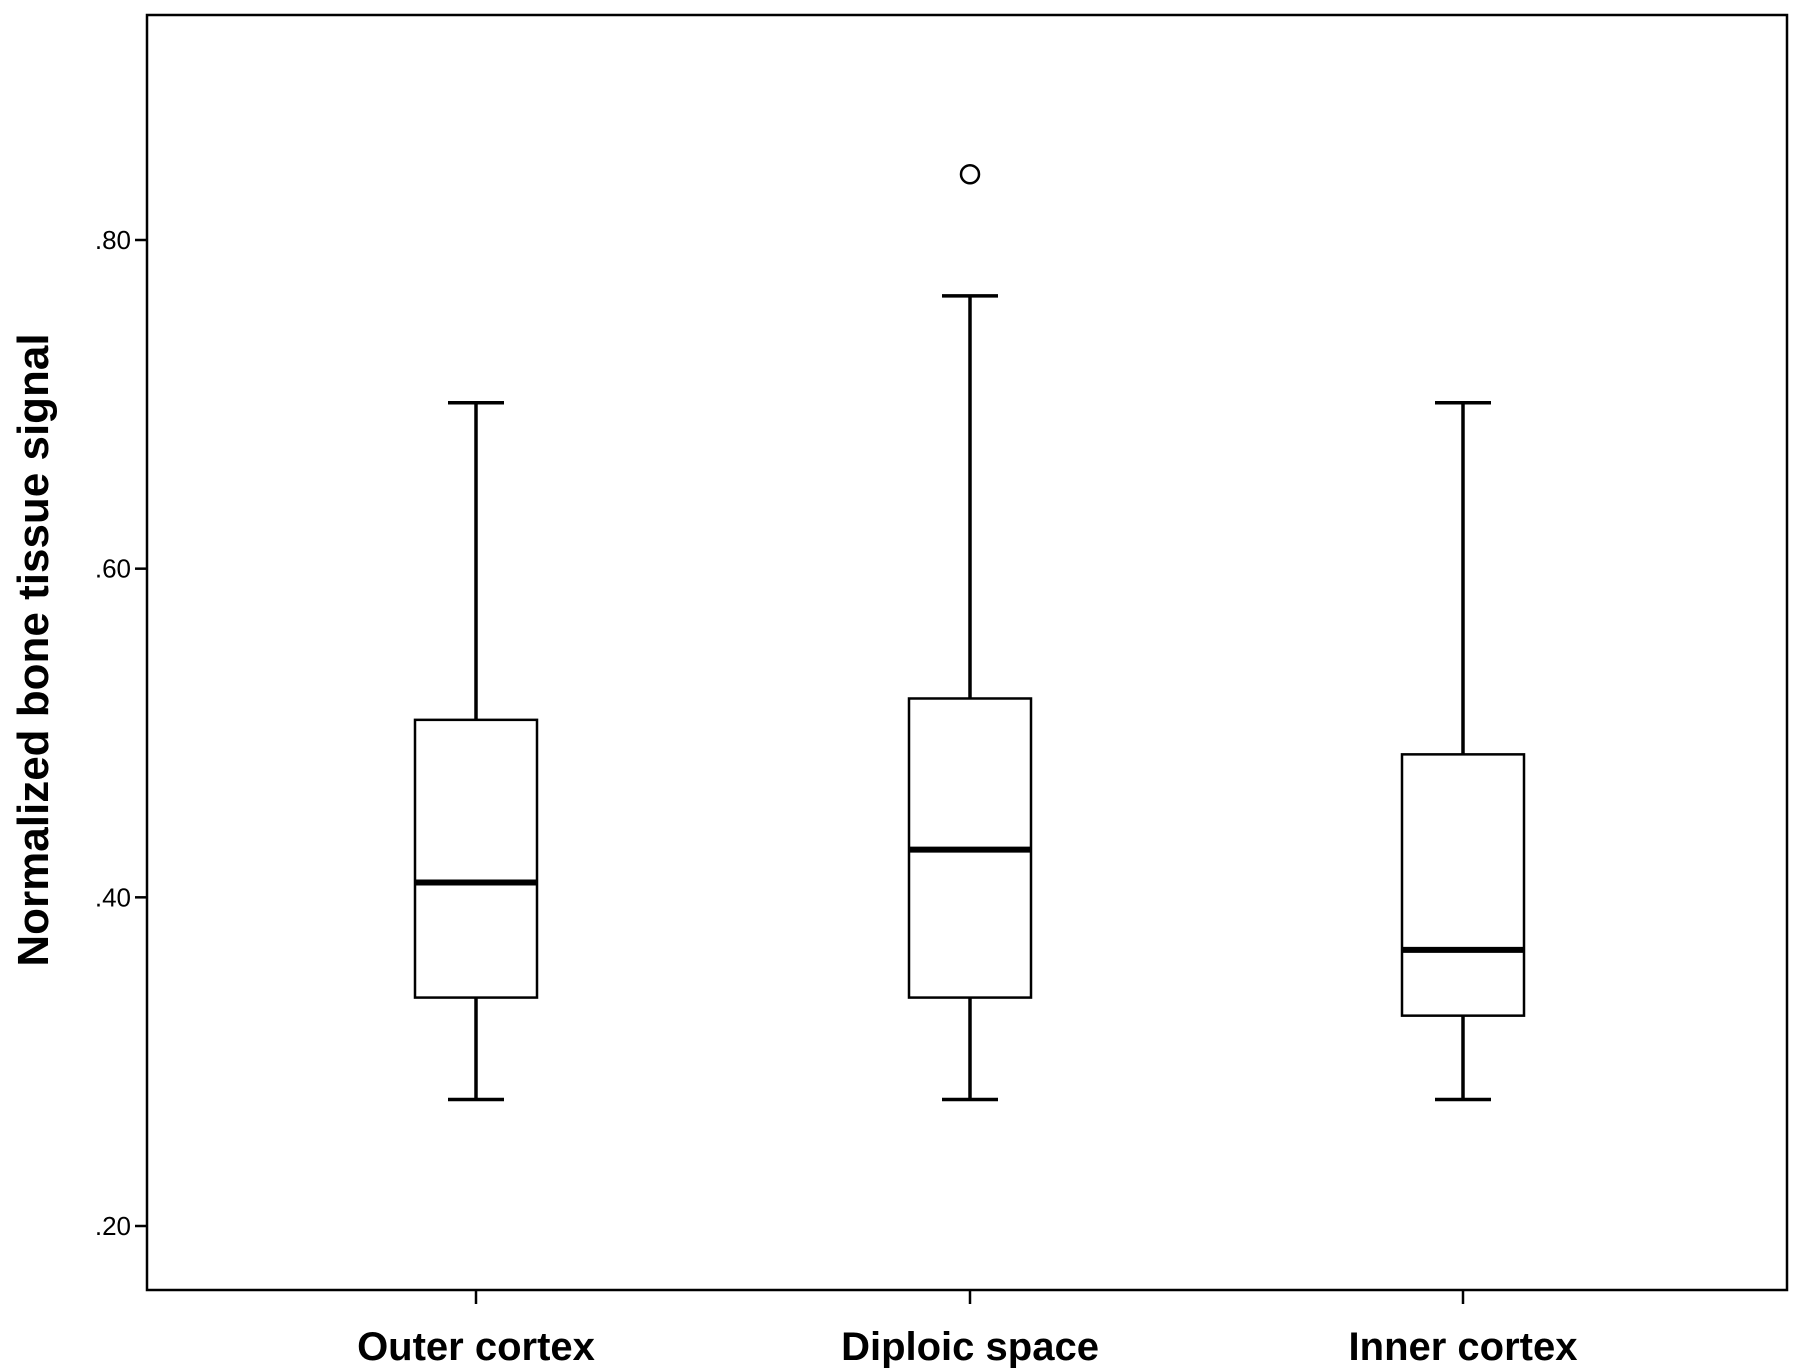 This screenshot has width=1800, height=1368. Describe the element at coordinates (113, 569) in the screenshot. I see `y-tick-label: .60` at that location.